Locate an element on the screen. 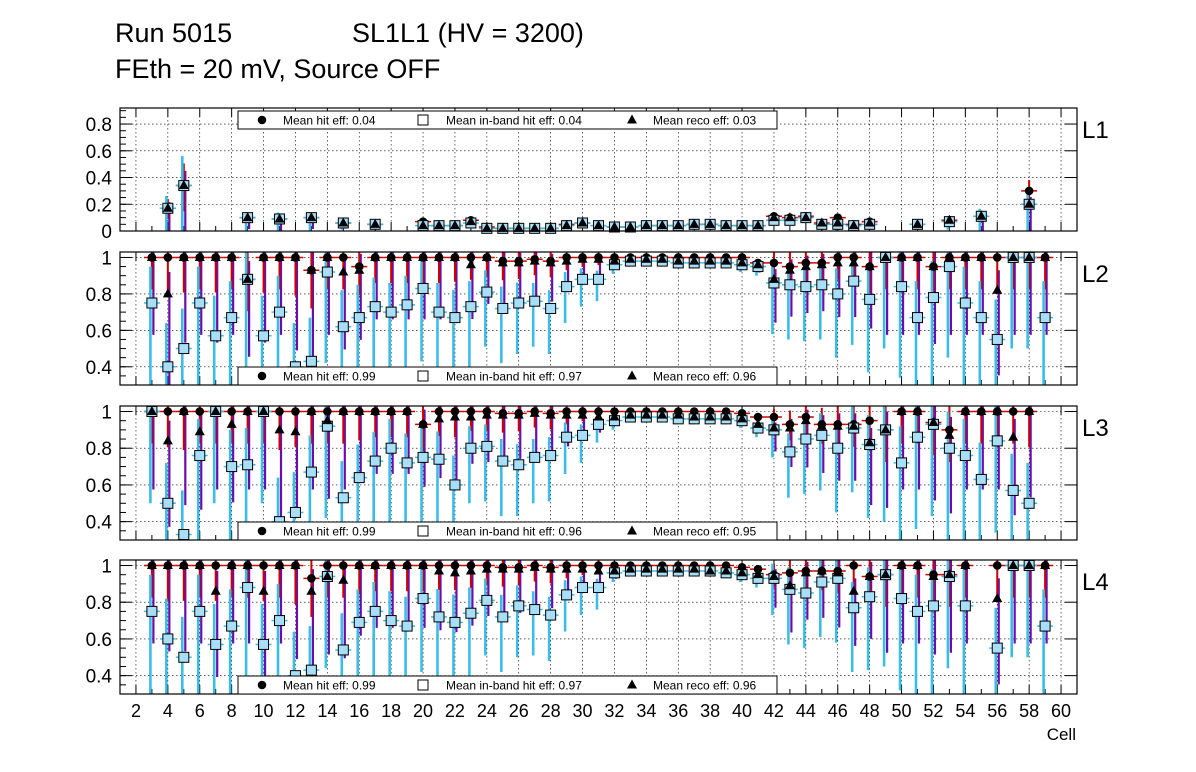  legend-hit-label: Mean hit eff: 0.99 is located at coordinates (329, 532).